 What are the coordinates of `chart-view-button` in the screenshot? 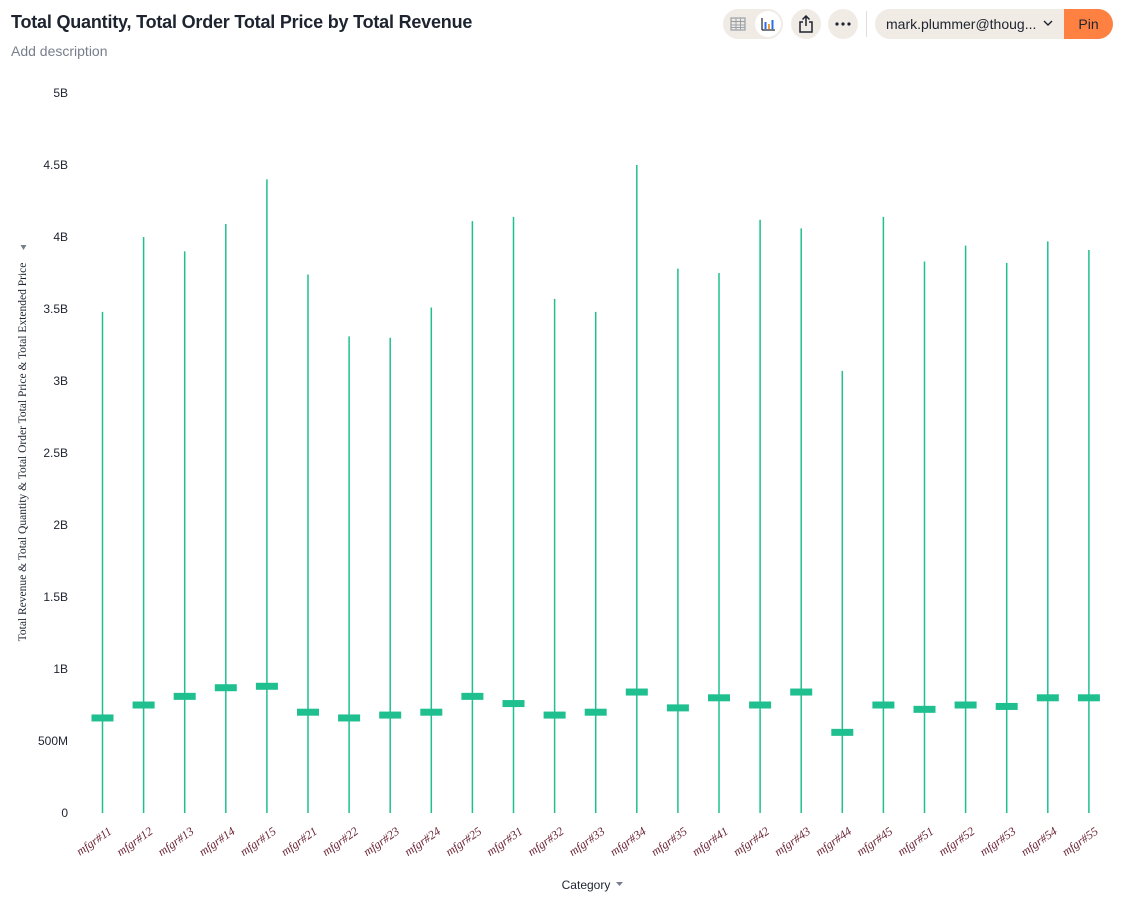 It's located at (768, 24).